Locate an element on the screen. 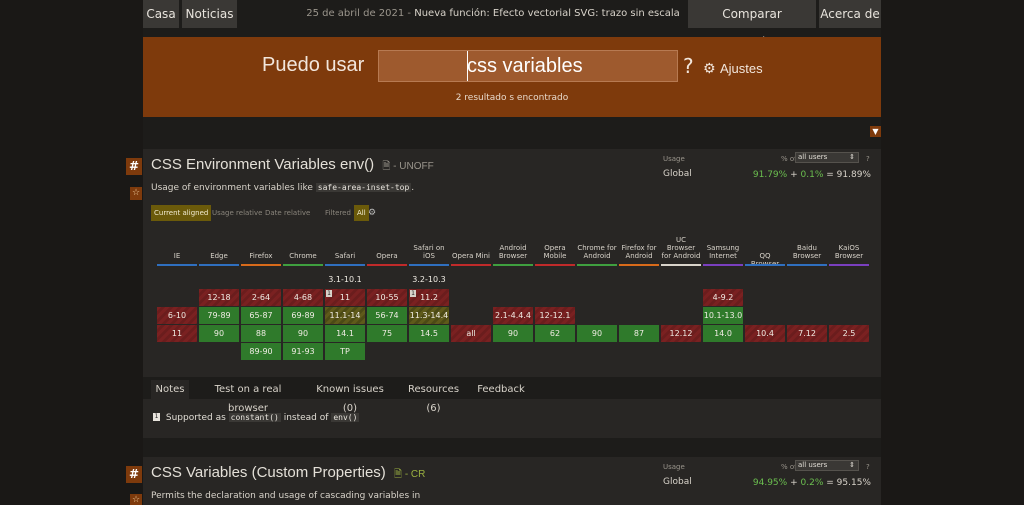  support-cell: 10.4 is located at coordinates (765, 333).